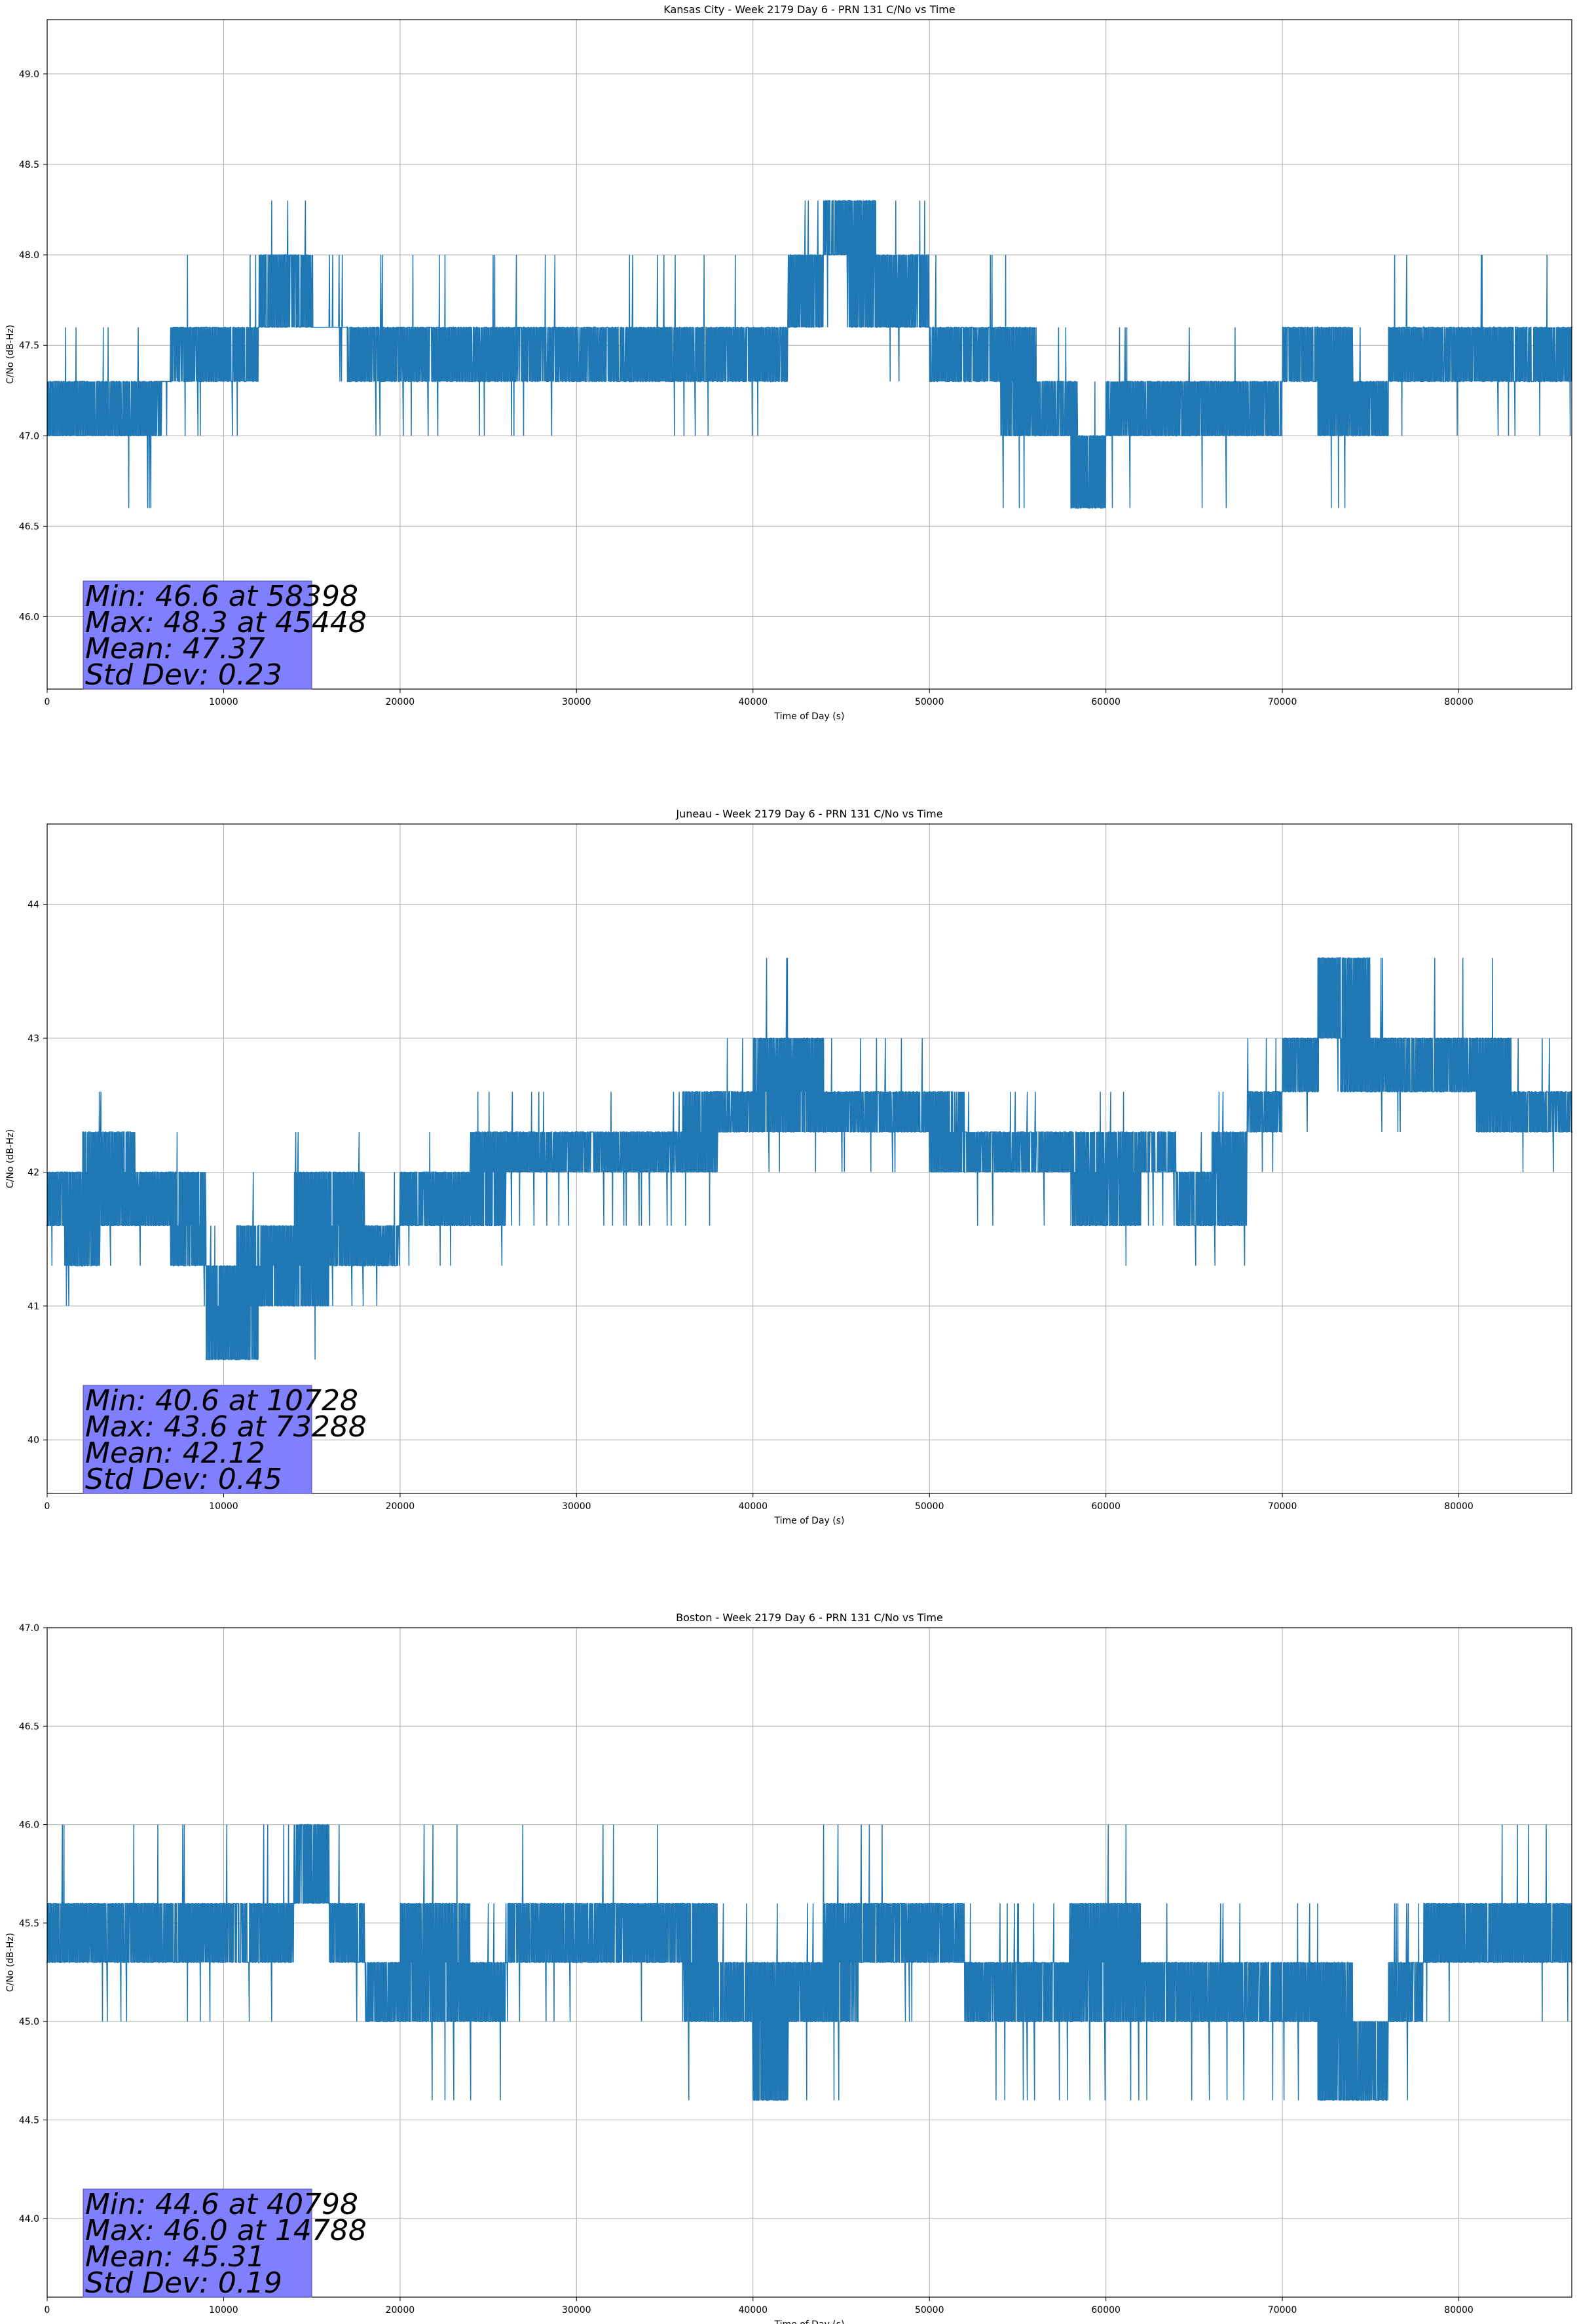  What do you see at coordinates (226, 1427) in the screenshot?
I see `stats-line: Max: 43.6 at 73288` at bounding box center [226, 1427].